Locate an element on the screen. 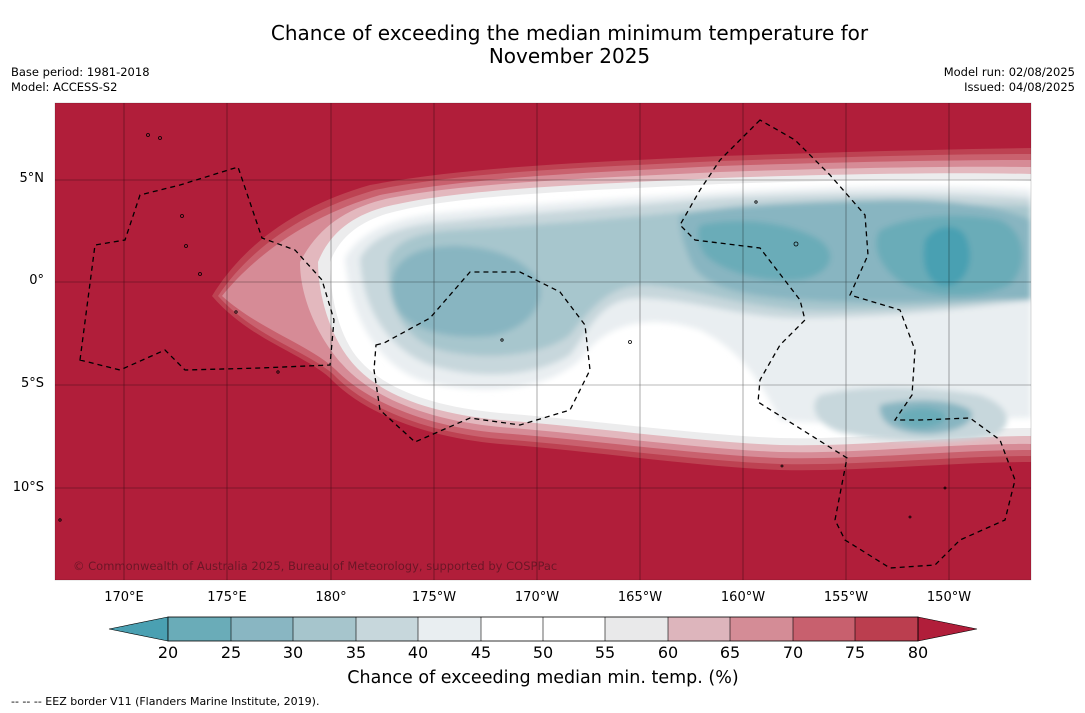 This screenshot has height=713, width=1085. colorbar-low-extend is located at coordinates (138, 629).